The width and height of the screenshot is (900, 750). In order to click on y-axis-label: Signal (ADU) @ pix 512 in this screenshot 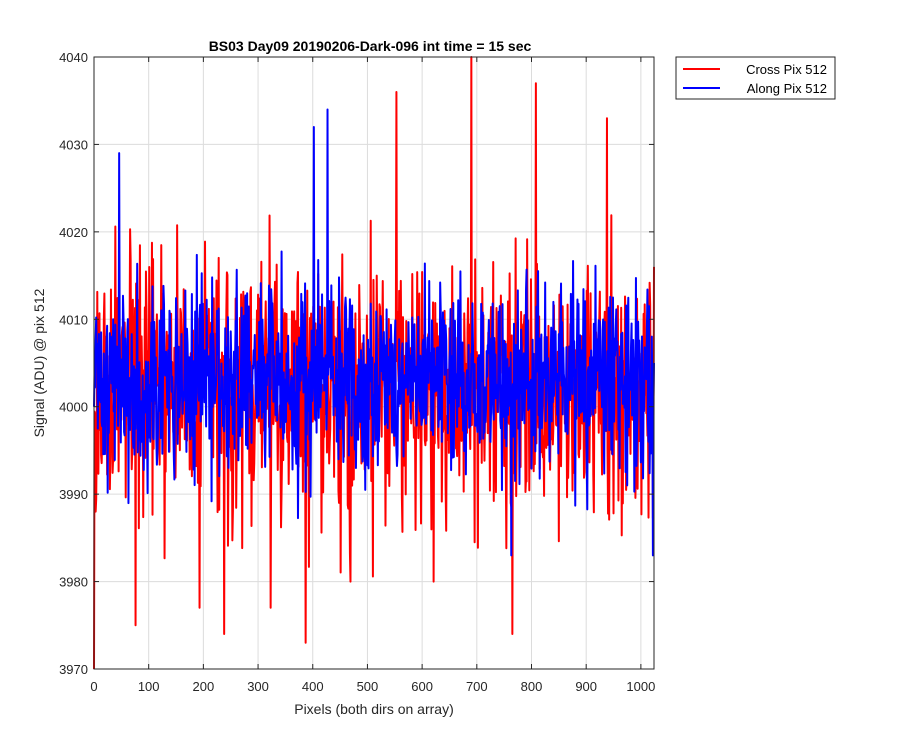, I will do `click(39, 362)`.